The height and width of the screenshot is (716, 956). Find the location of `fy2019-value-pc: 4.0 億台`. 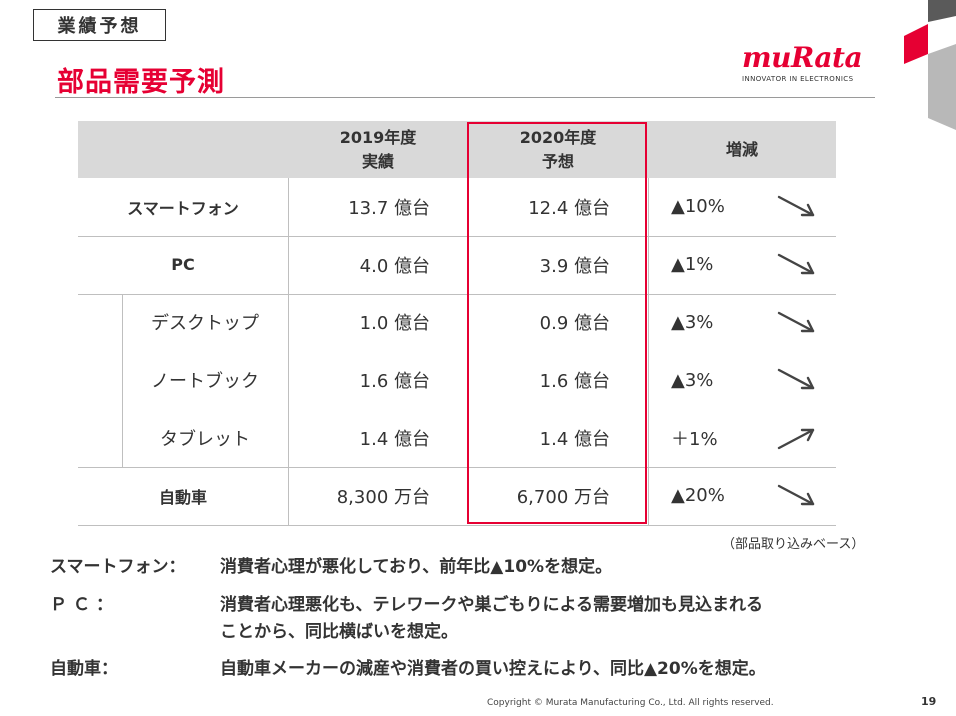

fy2019-value-pc: 4.0 億台 is located at coordinates (394, 266).